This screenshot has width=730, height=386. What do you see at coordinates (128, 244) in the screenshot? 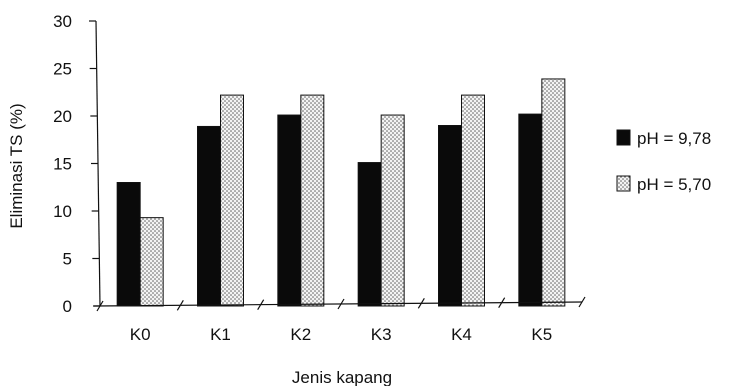
I see `bar-series-1-k0` at bounding box center [128, 244].